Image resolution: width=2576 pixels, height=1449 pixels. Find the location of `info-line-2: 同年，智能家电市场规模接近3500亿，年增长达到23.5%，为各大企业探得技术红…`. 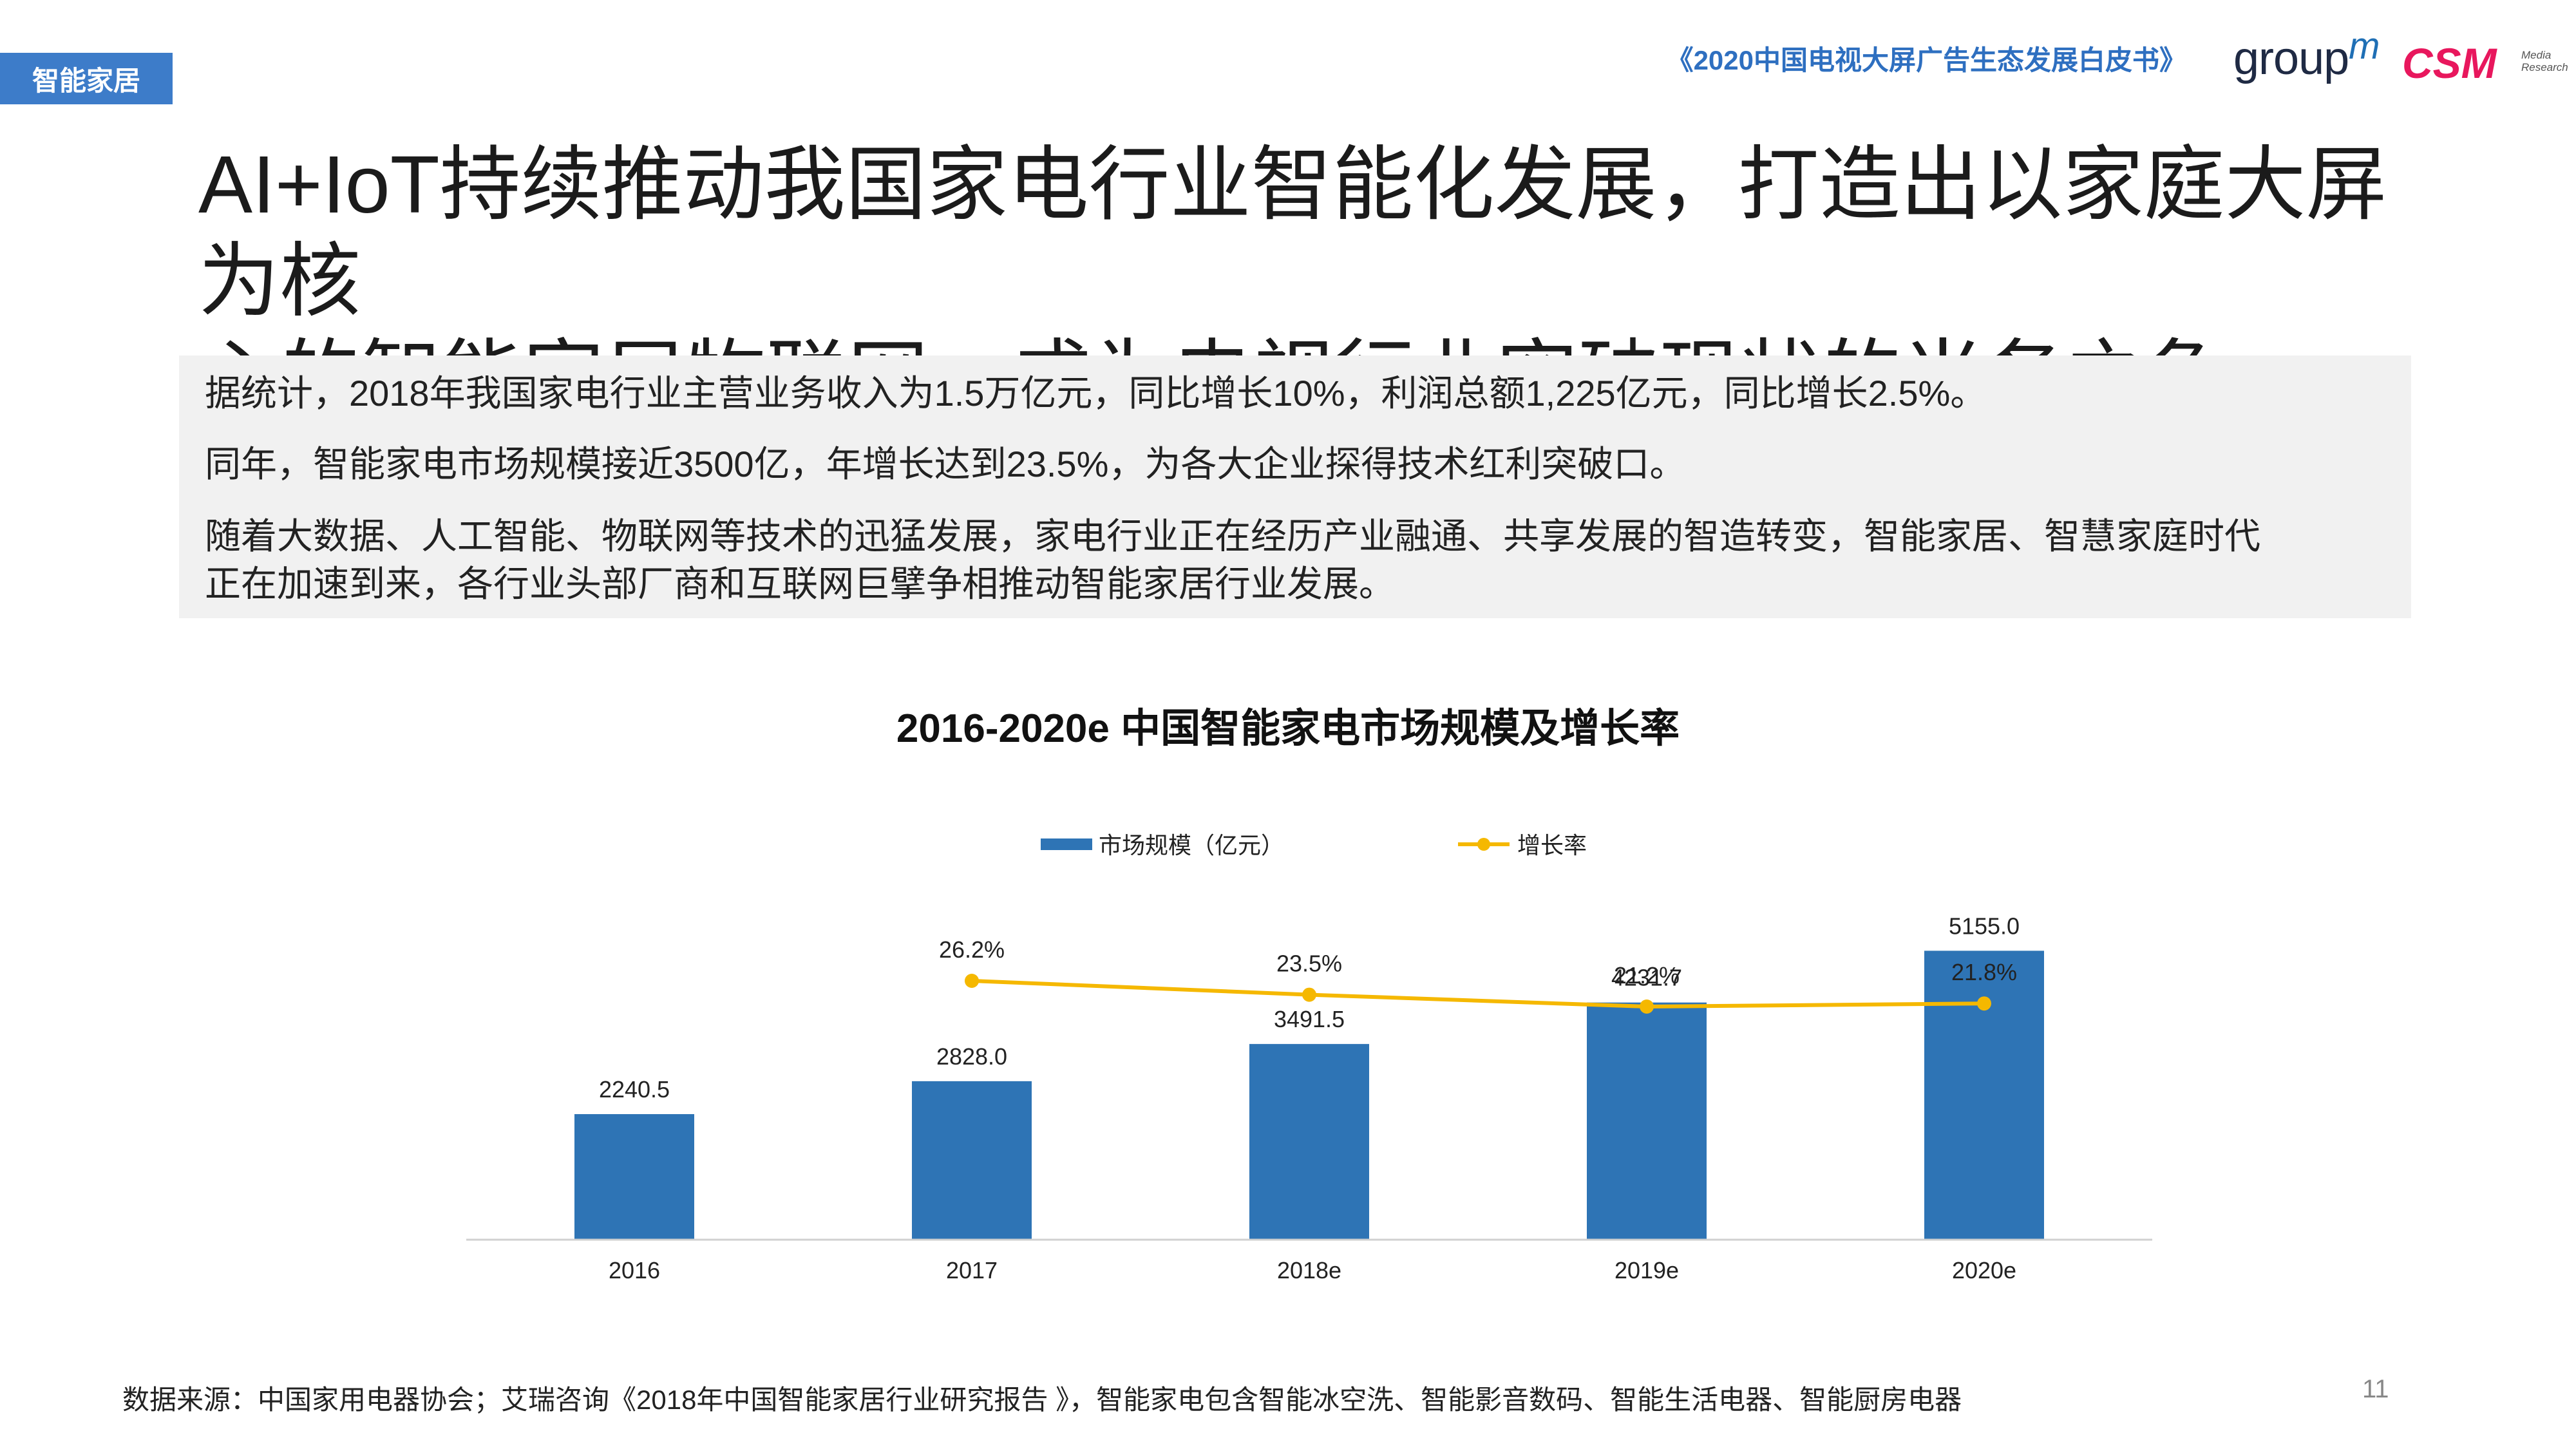

info-line-2: 同年，智能家电市场规模接近3500亿，年增长达到23.5%，为各大企业探得技术红… is located at coordinates (945, 464).